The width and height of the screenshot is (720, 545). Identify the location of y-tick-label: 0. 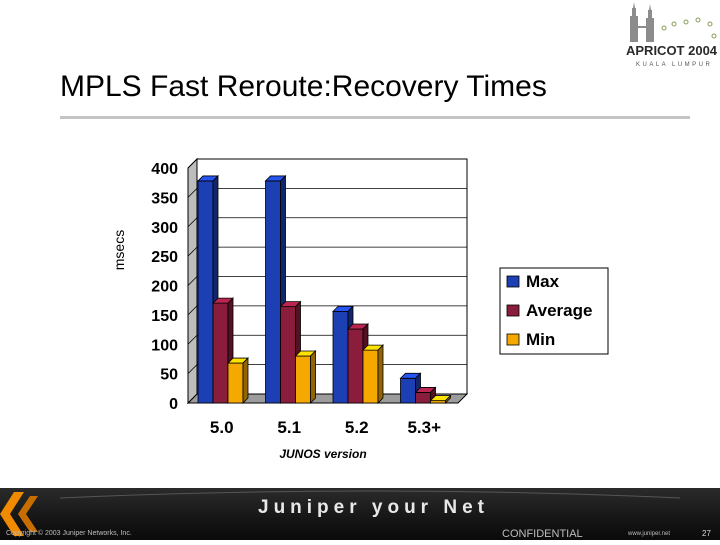
(173, 404).